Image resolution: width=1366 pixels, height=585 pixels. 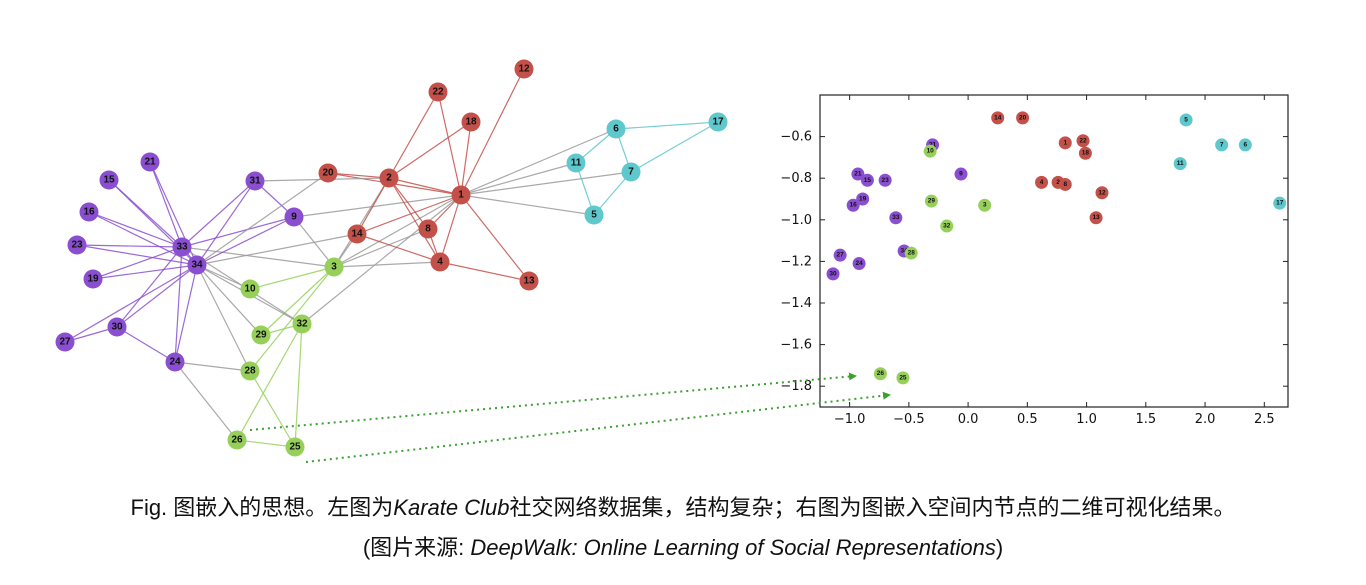 I want to click on graph-node-30: 30, so click(x=117, y=327).